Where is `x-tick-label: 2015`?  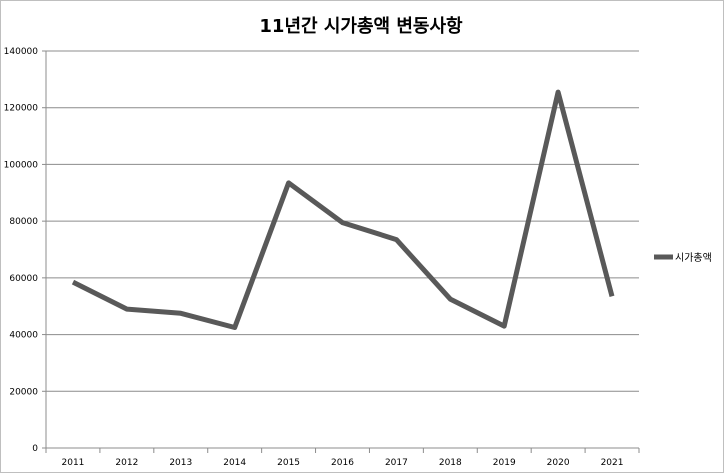
x-tick-label: 2015 is located at coordinates (288, 463).